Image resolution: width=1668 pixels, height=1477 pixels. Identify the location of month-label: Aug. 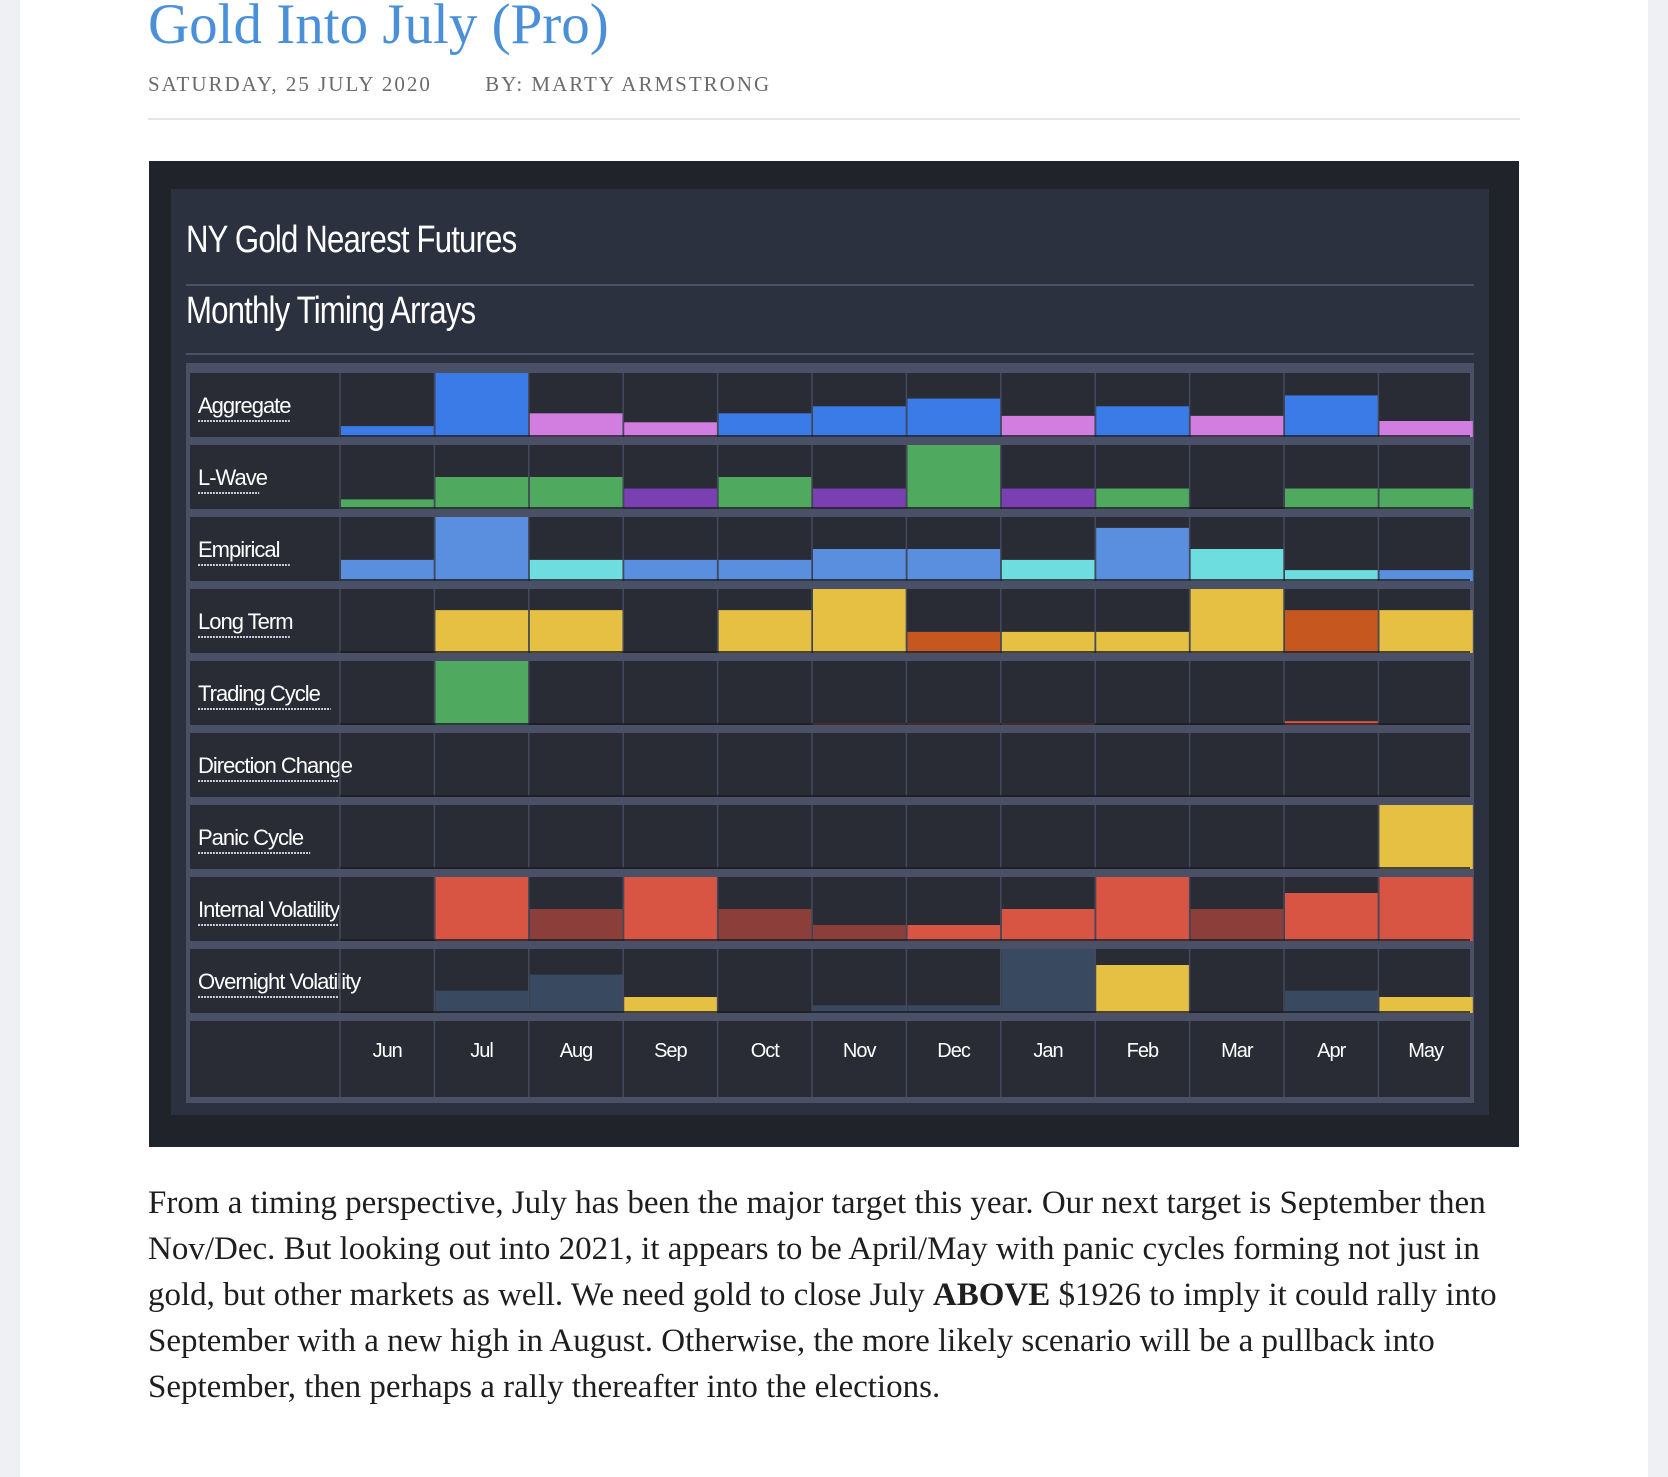
(576, 1051).